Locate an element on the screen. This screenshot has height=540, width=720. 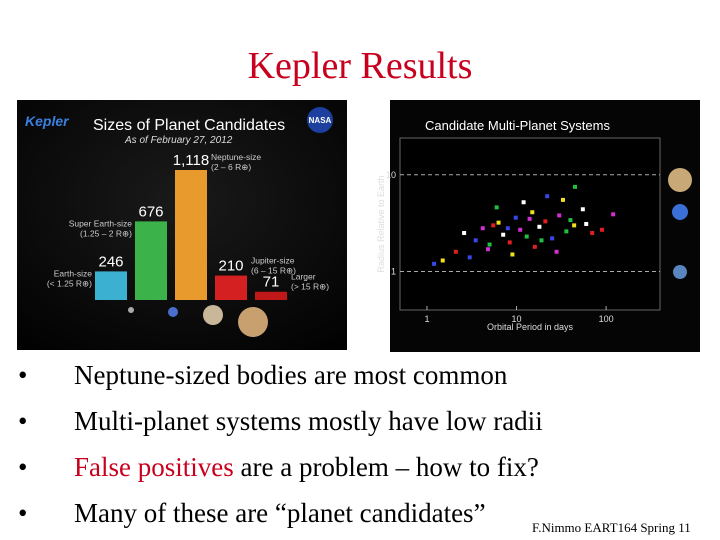
value-label: 210 is located at coordinates (230, 266).